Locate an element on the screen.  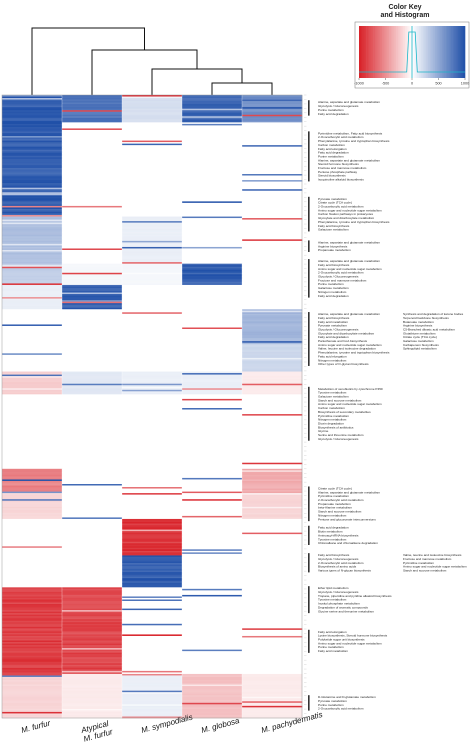
pathway-label: Butanoate metabolism is located at coordinates (418, 322).